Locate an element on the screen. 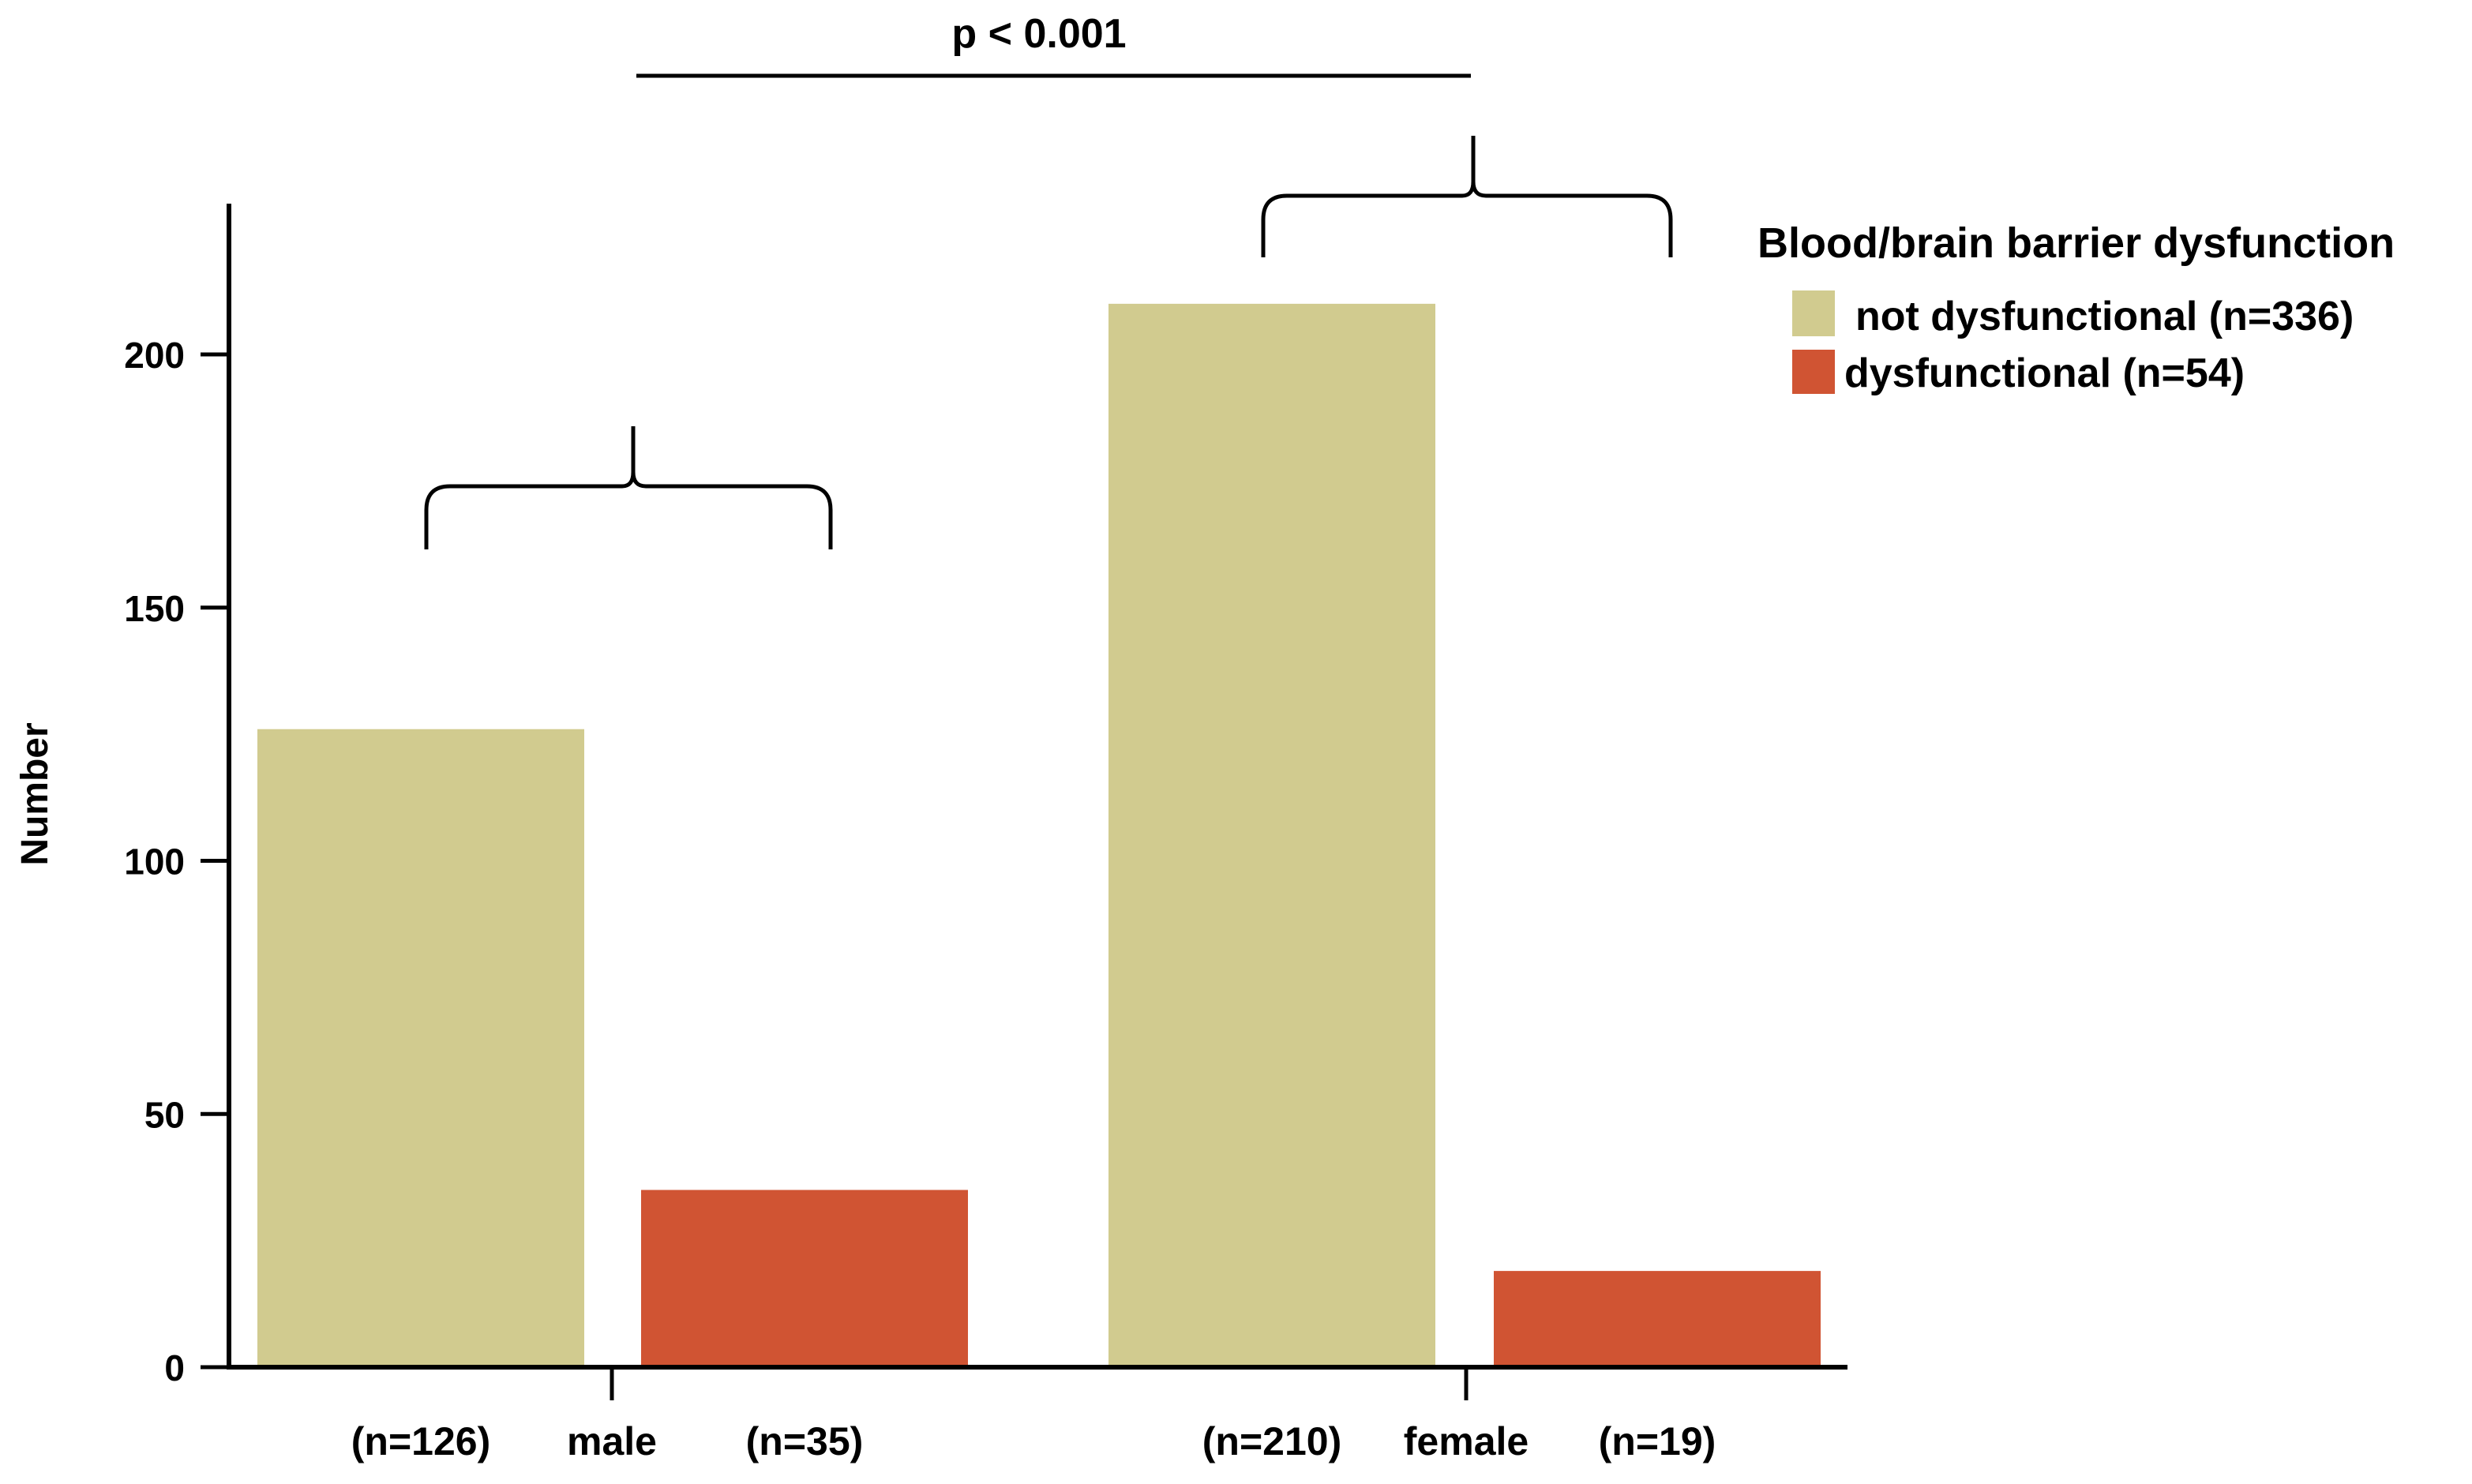  bar-male-dysfunctional is located at coordinates (804, 1278).